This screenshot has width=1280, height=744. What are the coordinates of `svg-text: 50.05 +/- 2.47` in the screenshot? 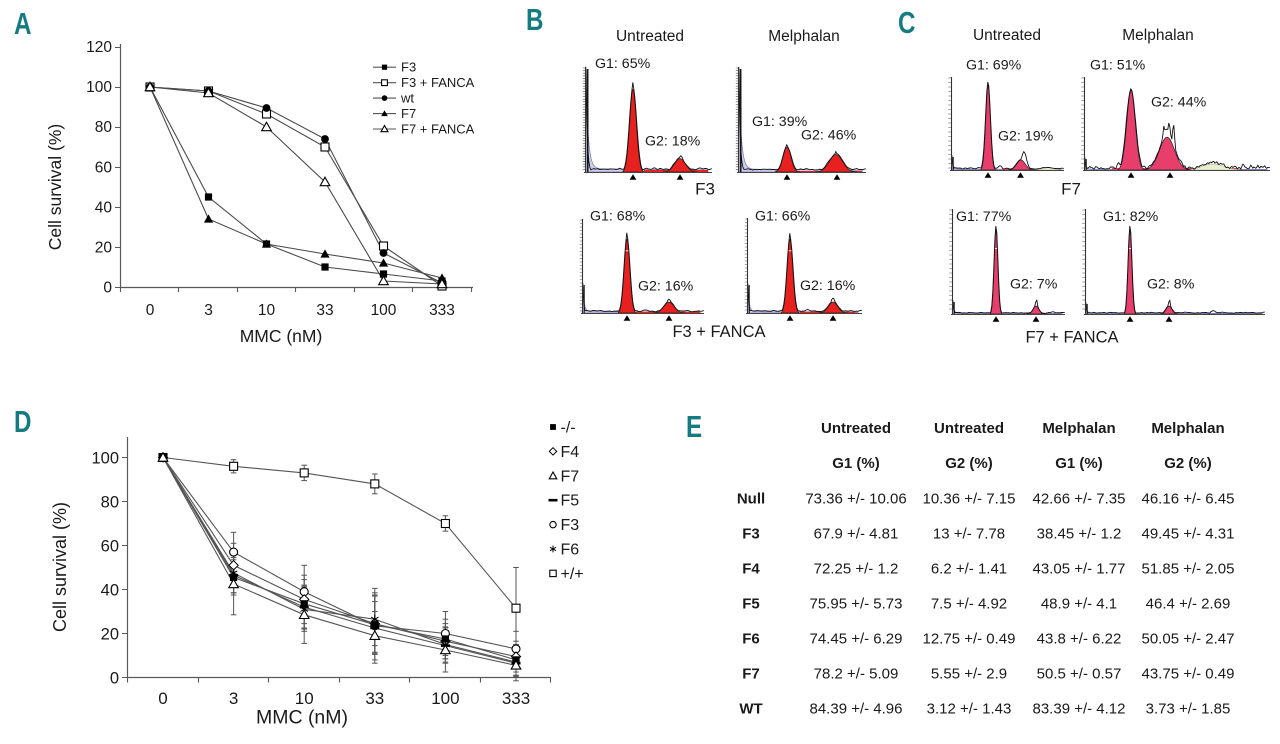 It's located at (1188, 639).